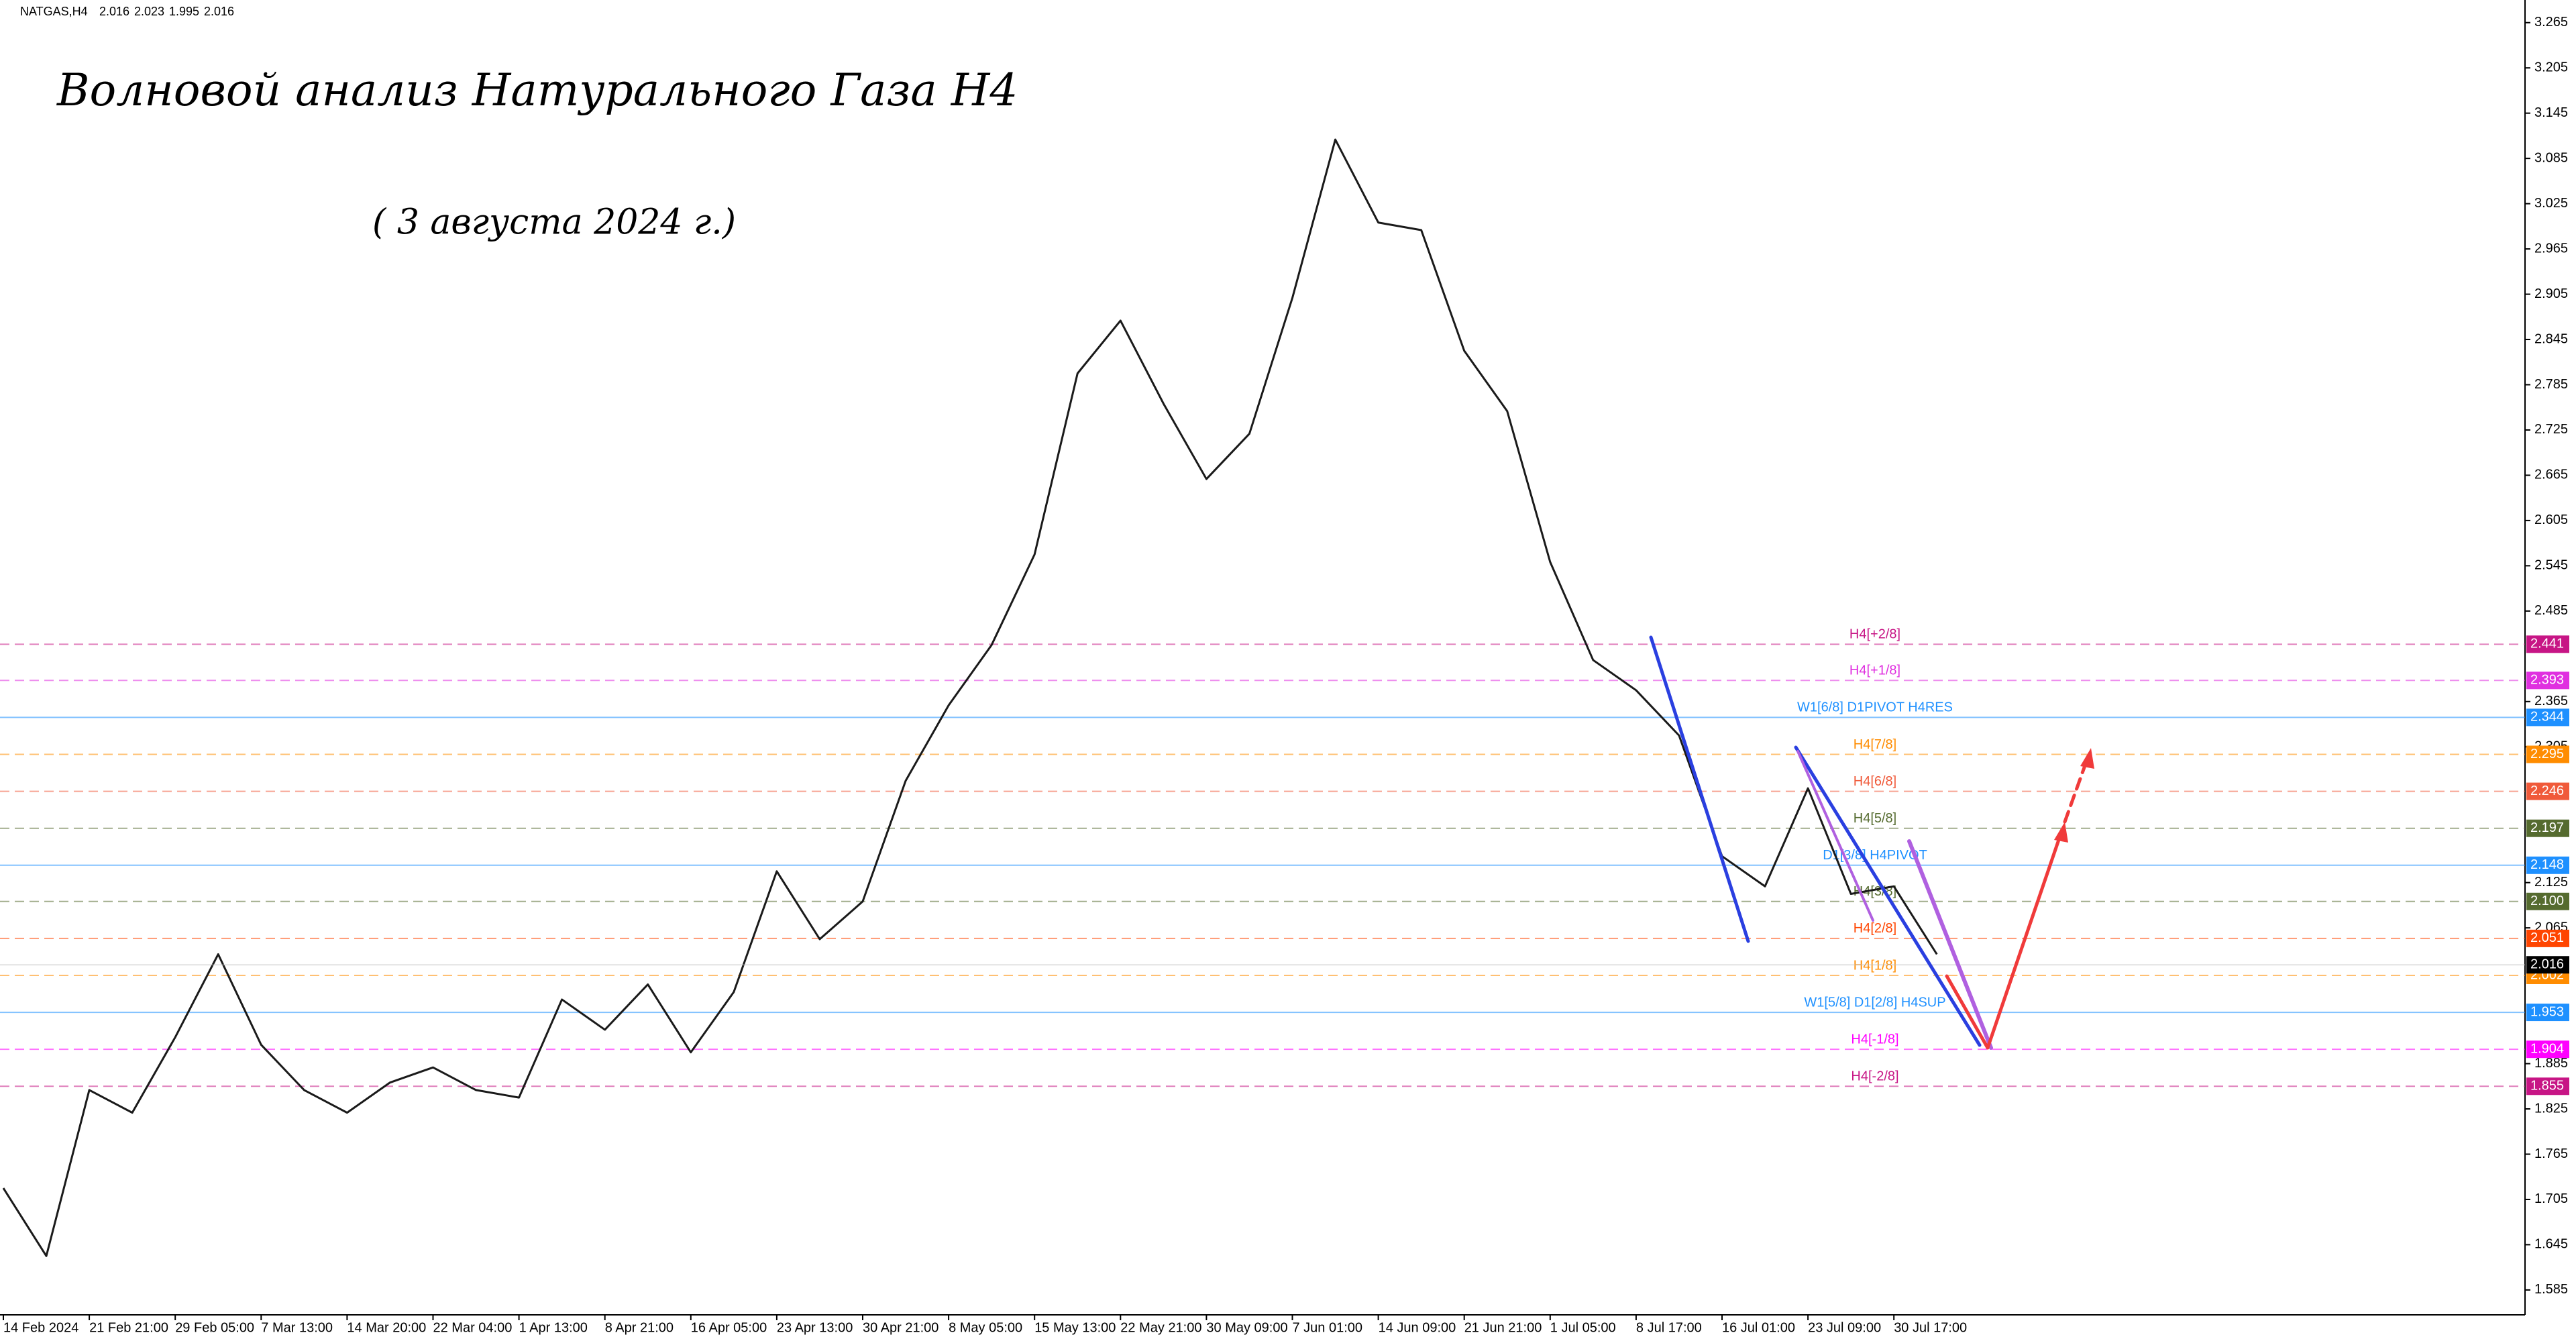  Describe the element at coordinates (1874, 670) in the screenshot. I see `level-label: H4[+1/8]` at that location.